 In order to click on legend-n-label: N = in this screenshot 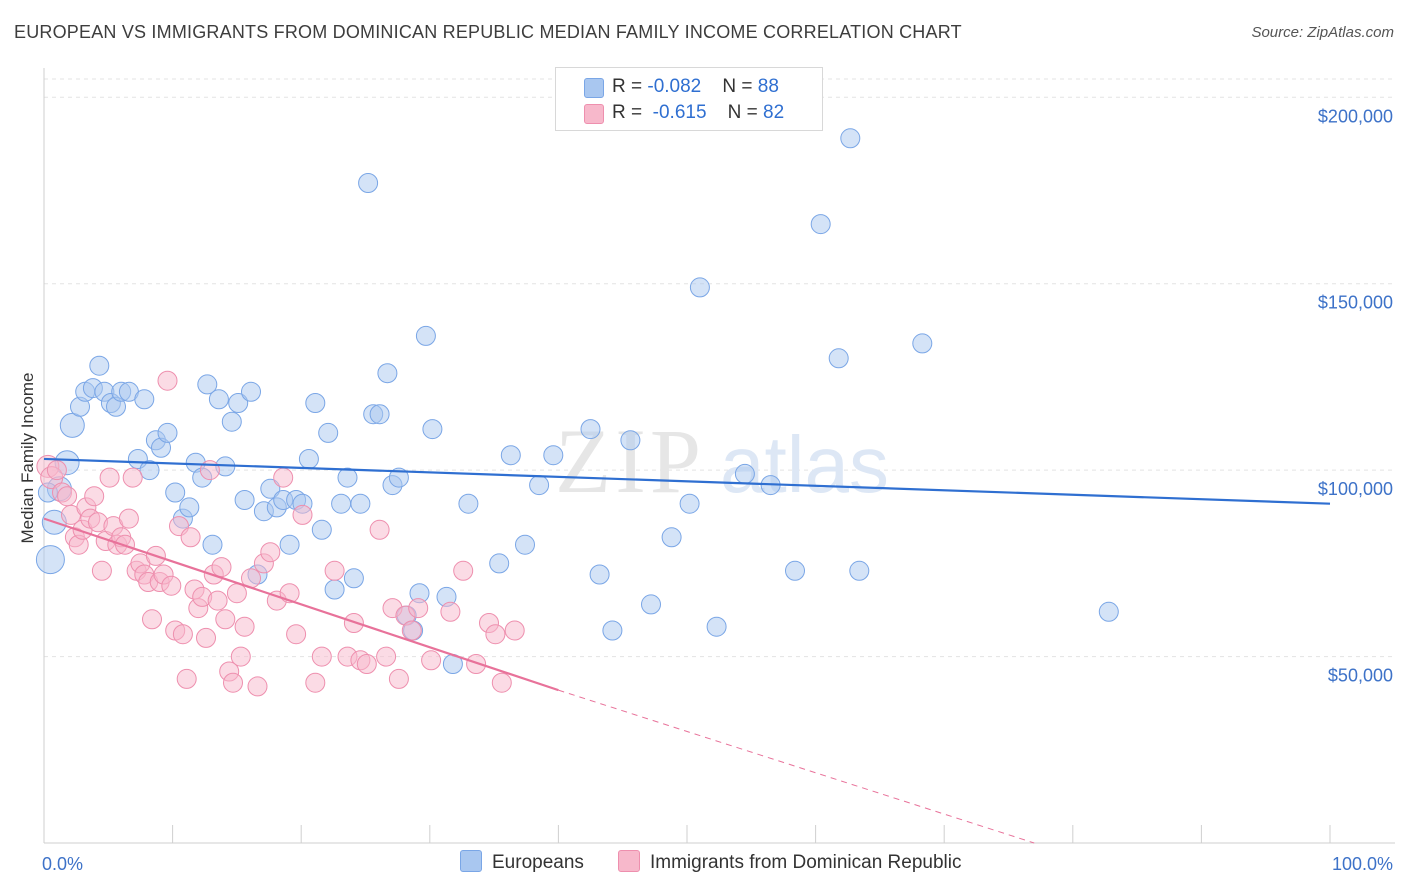, I will do `click(740, 86)`.